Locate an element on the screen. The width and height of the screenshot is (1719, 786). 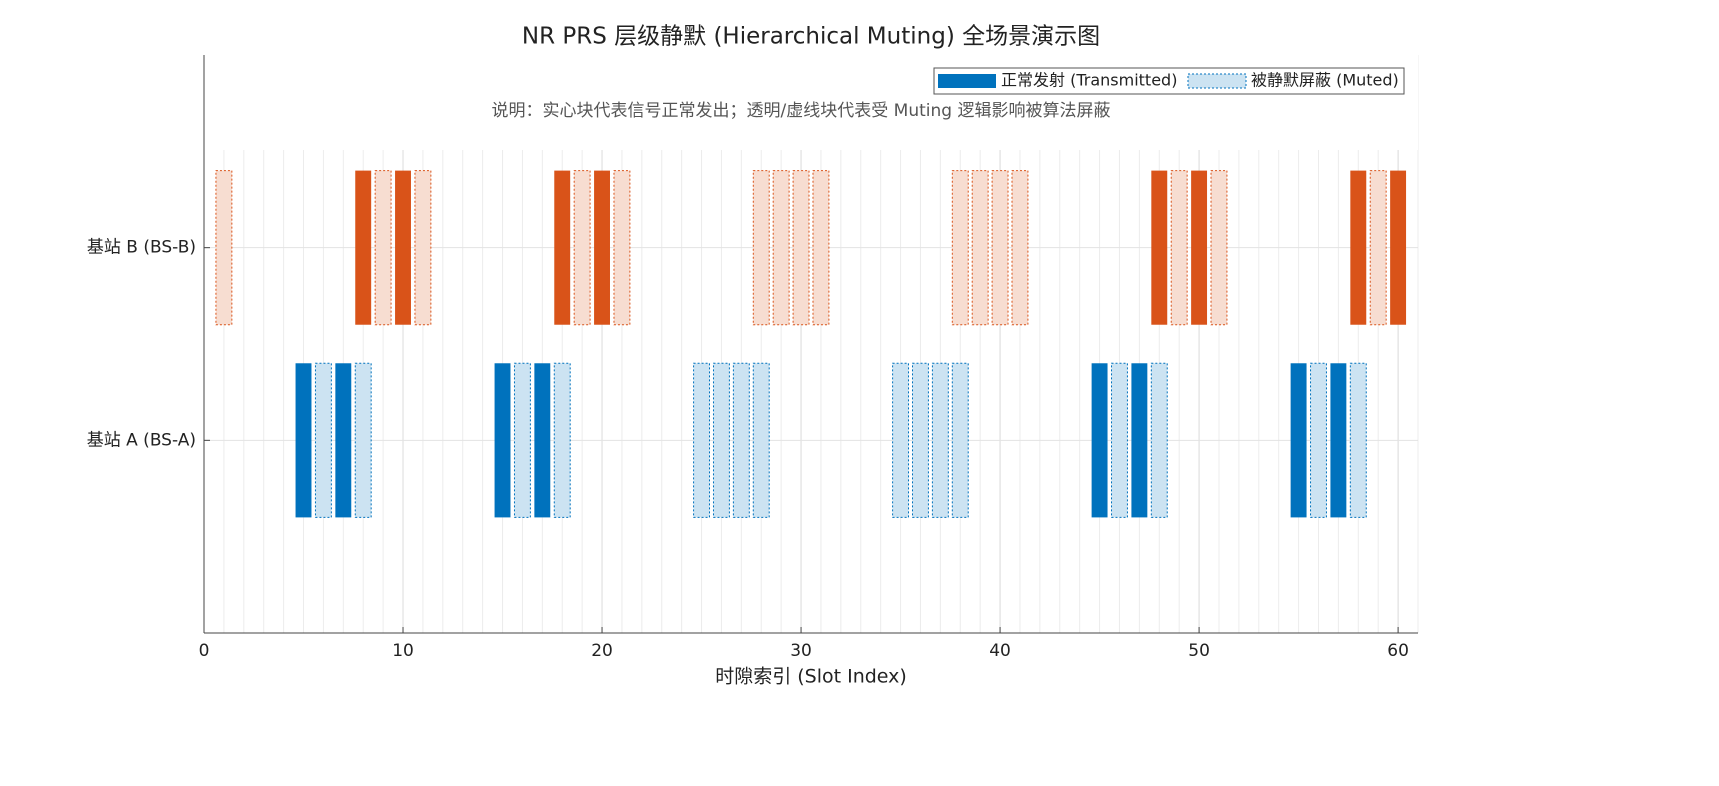
legend-label: 正常发射 (Transmitted) is located at coordinates (1089, 80).